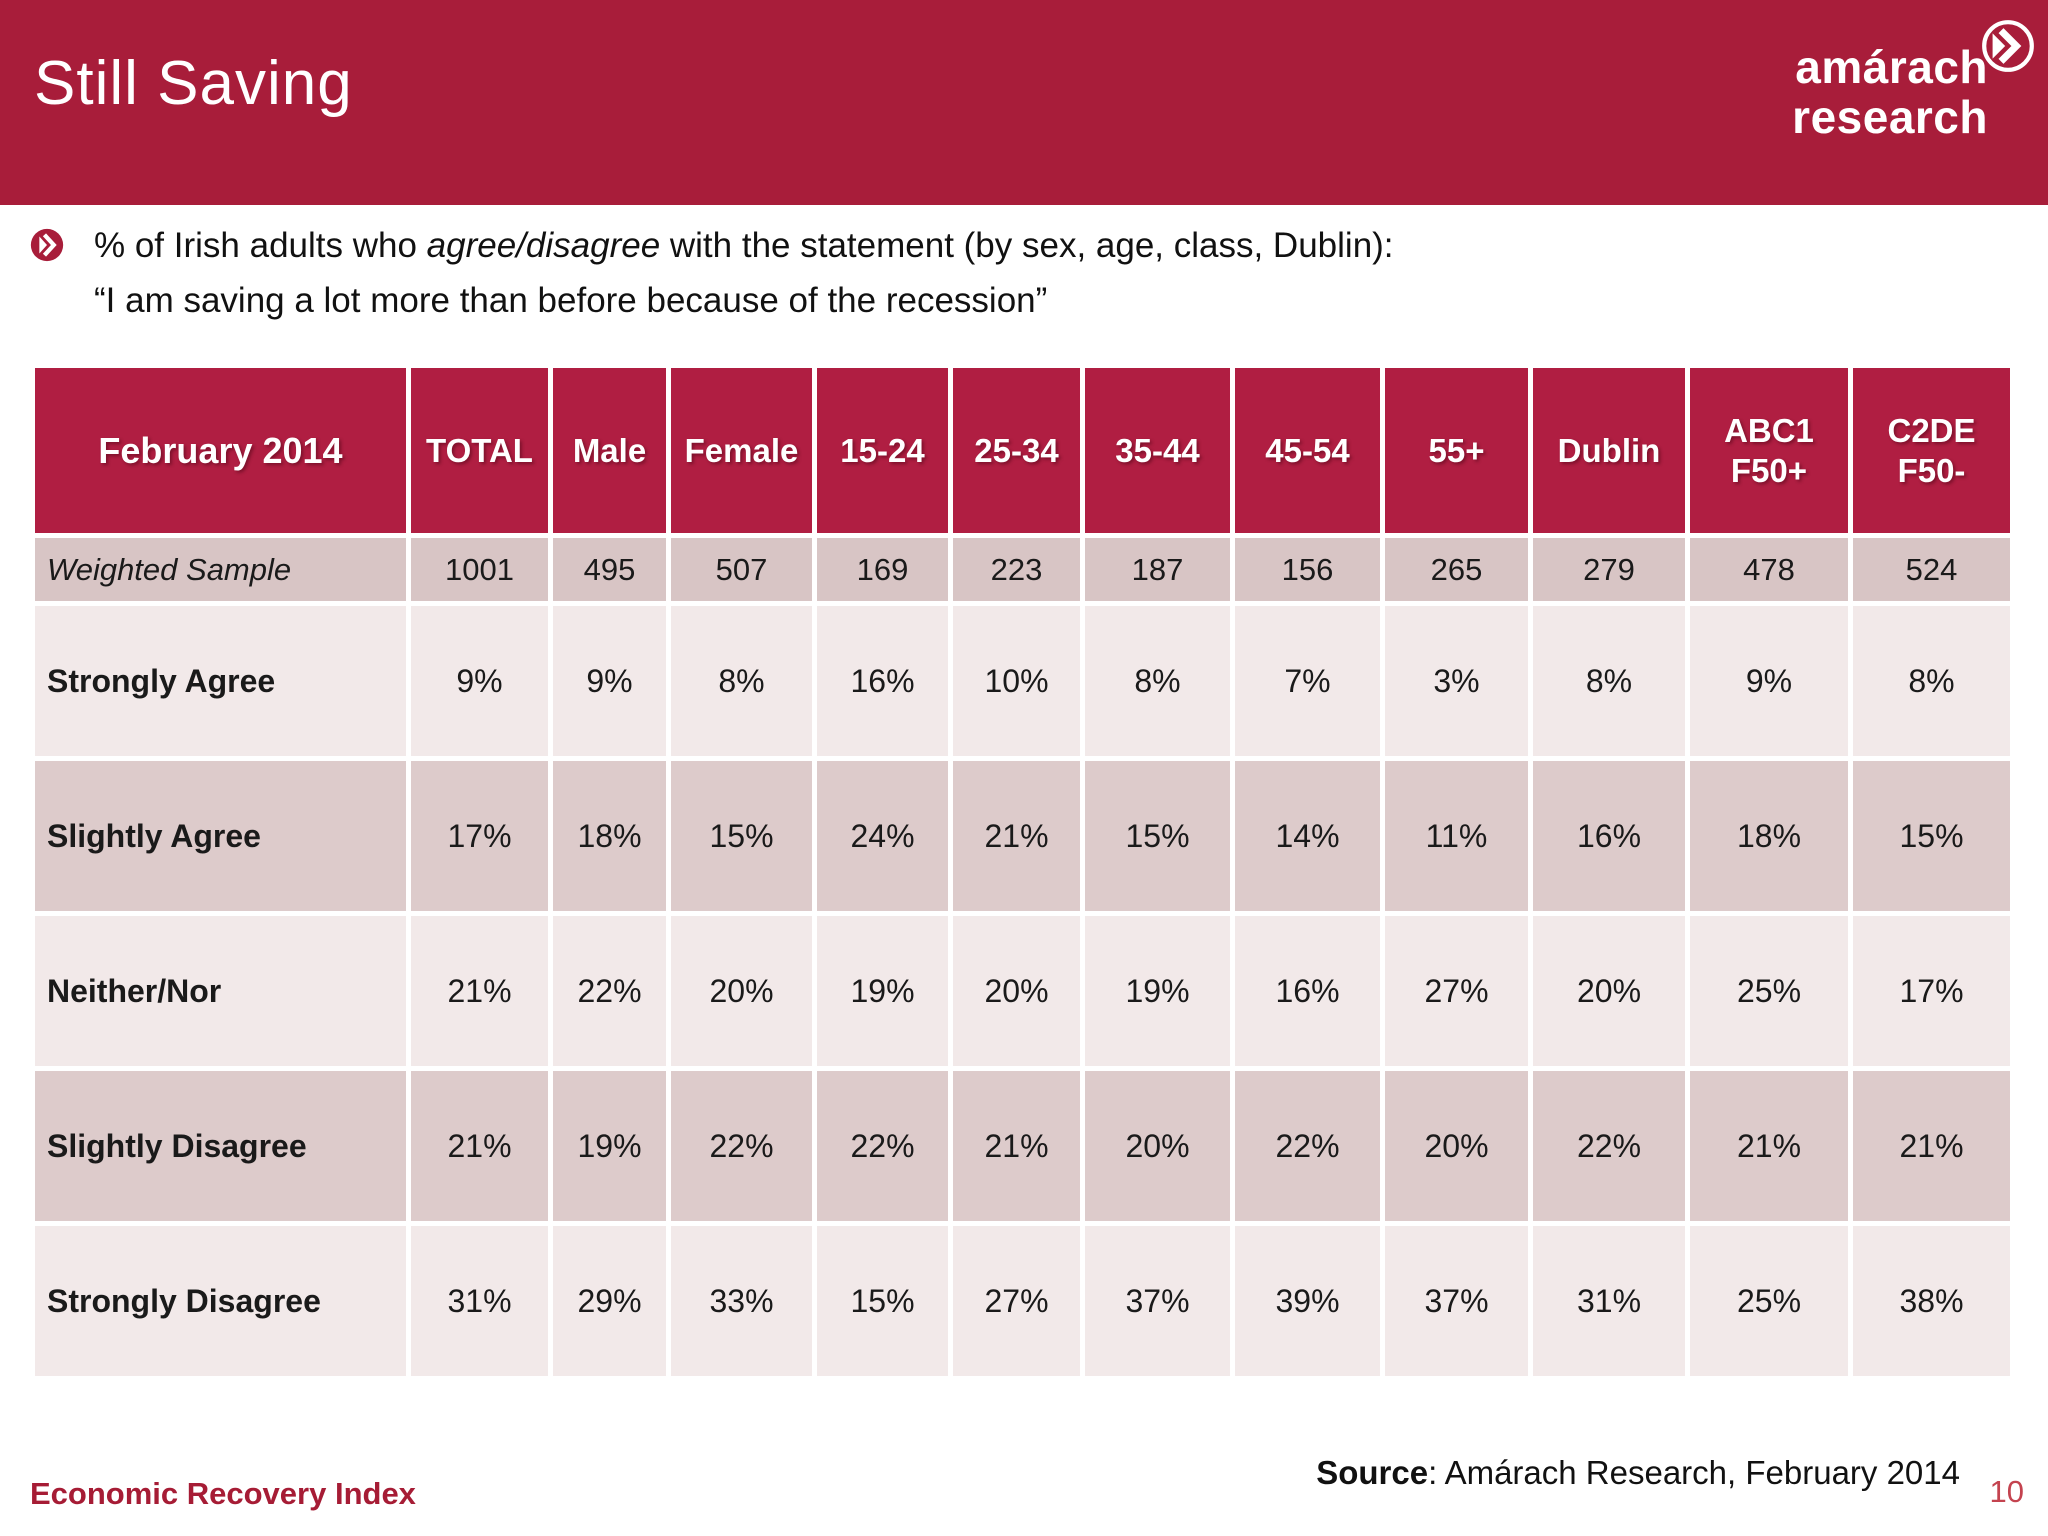 This screenshot has width=2048, height=1536. I want to click on table-cell: 10%, so click(1016, 681).